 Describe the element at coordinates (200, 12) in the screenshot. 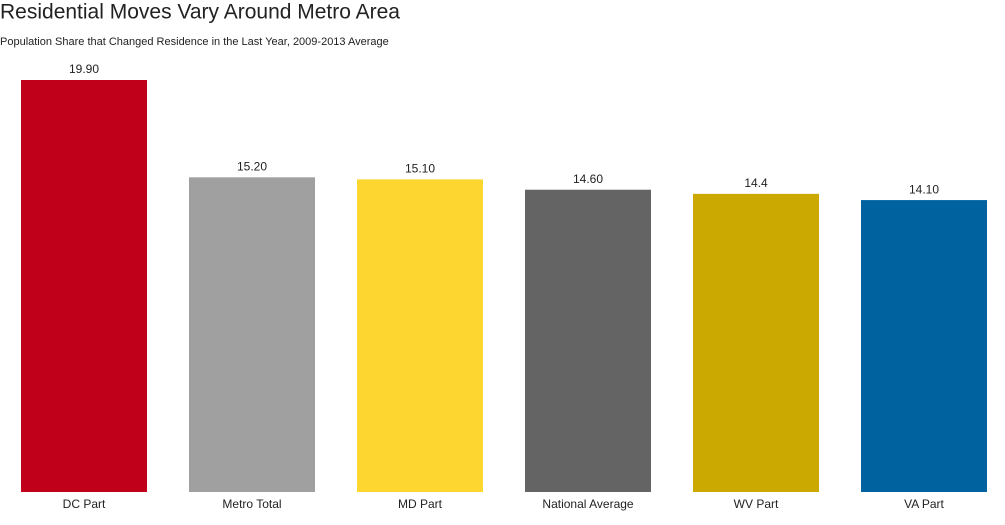

I see `chart-title: Residential Moves Vary Around Metro Area` at that location.